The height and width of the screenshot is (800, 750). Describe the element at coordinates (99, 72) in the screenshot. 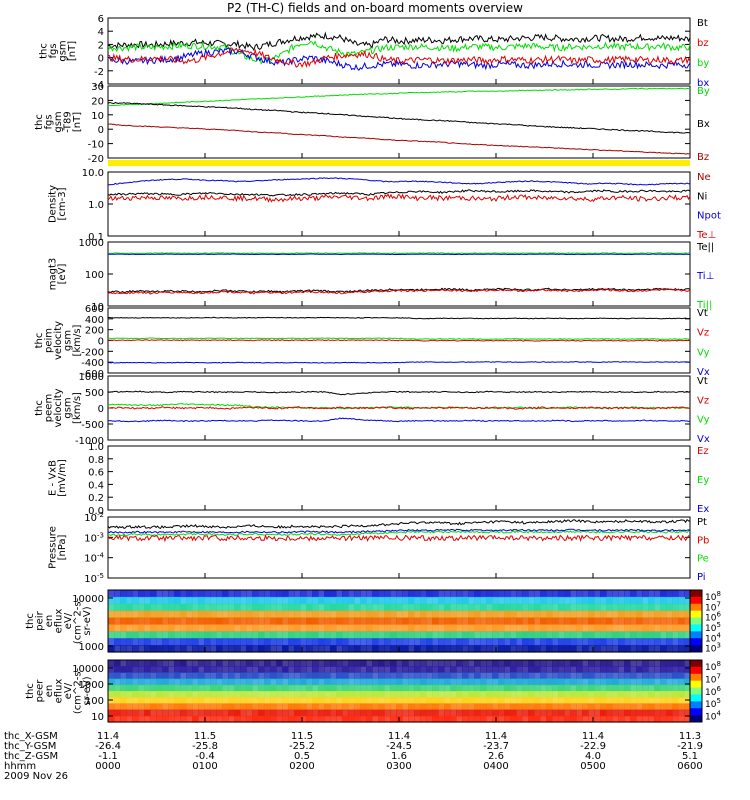

I see `ytick-label-p1: -2` at that location.